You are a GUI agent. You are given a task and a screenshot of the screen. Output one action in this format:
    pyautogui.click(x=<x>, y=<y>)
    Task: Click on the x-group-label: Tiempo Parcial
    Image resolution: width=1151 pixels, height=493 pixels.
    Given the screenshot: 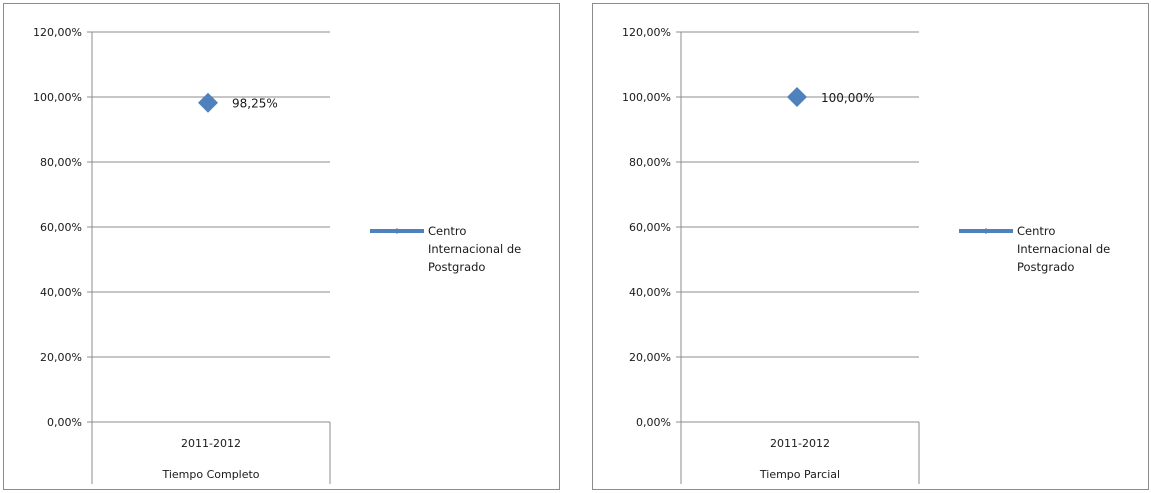 What is the action you would take?
    pyautogui.click(x=799, y=474)
    